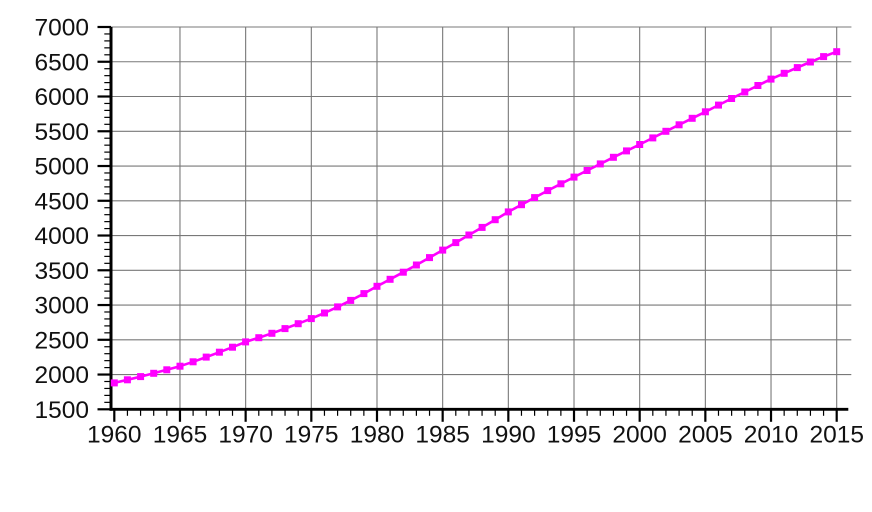 This screenshot has width=872, height=512. What do you see at coordinates (377, 435) in the screenshot?
I see `x-tick-label: 1980` at bounding box center [377, 435].